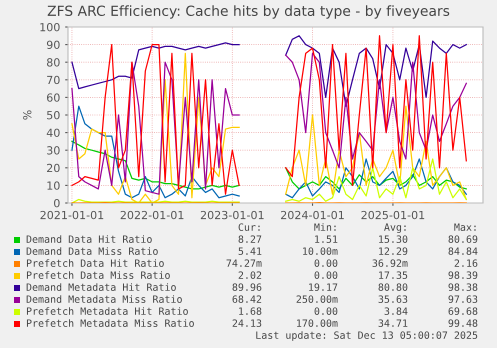 The height and width of the screenshot is (348, 497). Describe the element at coordinates (250, 251) in the screenshot. I see `text: 5.41` at that location.